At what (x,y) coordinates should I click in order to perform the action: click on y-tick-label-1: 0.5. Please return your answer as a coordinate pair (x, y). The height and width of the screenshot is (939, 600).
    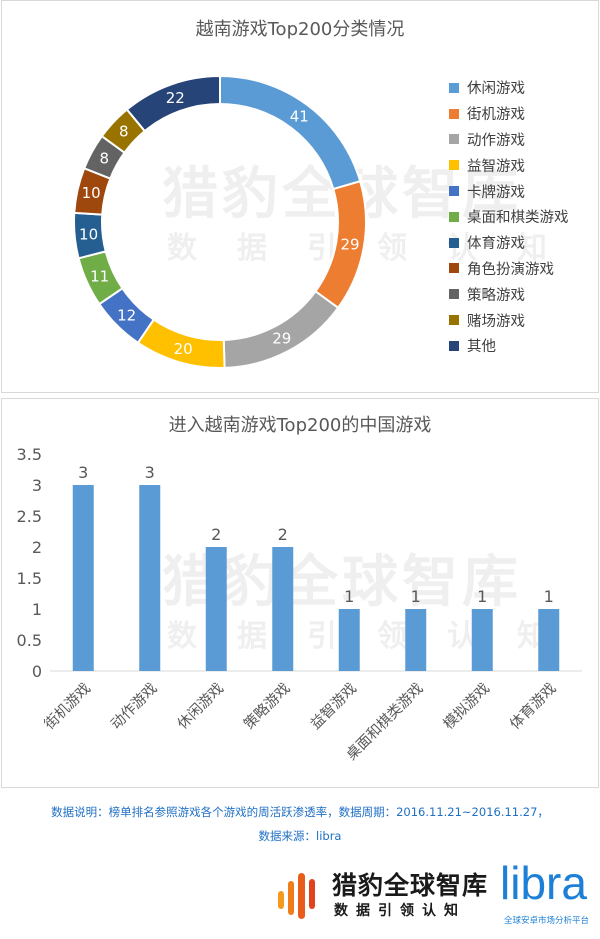
    Looking at the image, I should click on (29, 640).